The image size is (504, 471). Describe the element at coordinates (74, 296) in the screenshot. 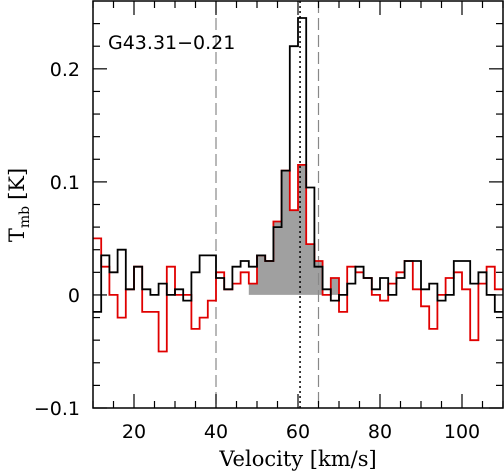

I see `y-tick-label: 0` at that location.